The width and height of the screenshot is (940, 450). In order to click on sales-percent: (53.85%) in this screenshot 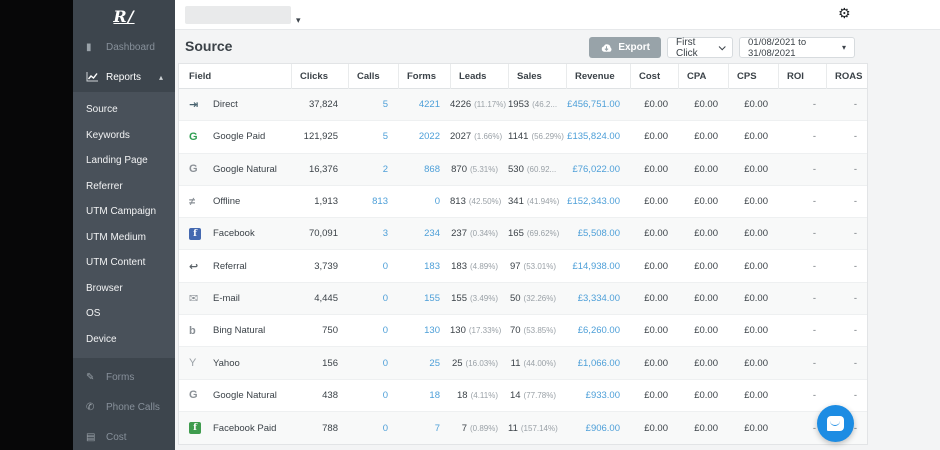, I will do `click(539, 331)`.